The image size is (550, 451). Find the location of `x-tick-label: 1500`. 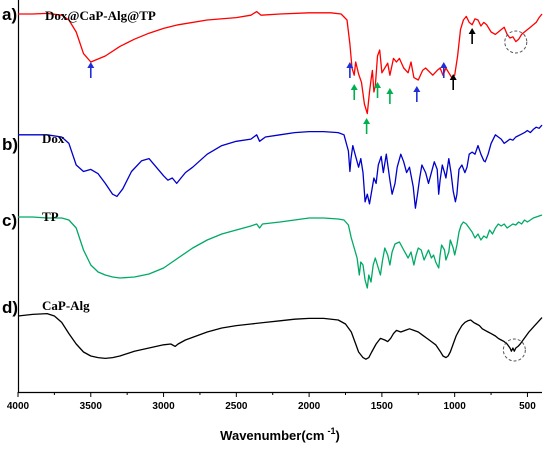

x-tick-label: 1500 is located at coordinates (382, 406).